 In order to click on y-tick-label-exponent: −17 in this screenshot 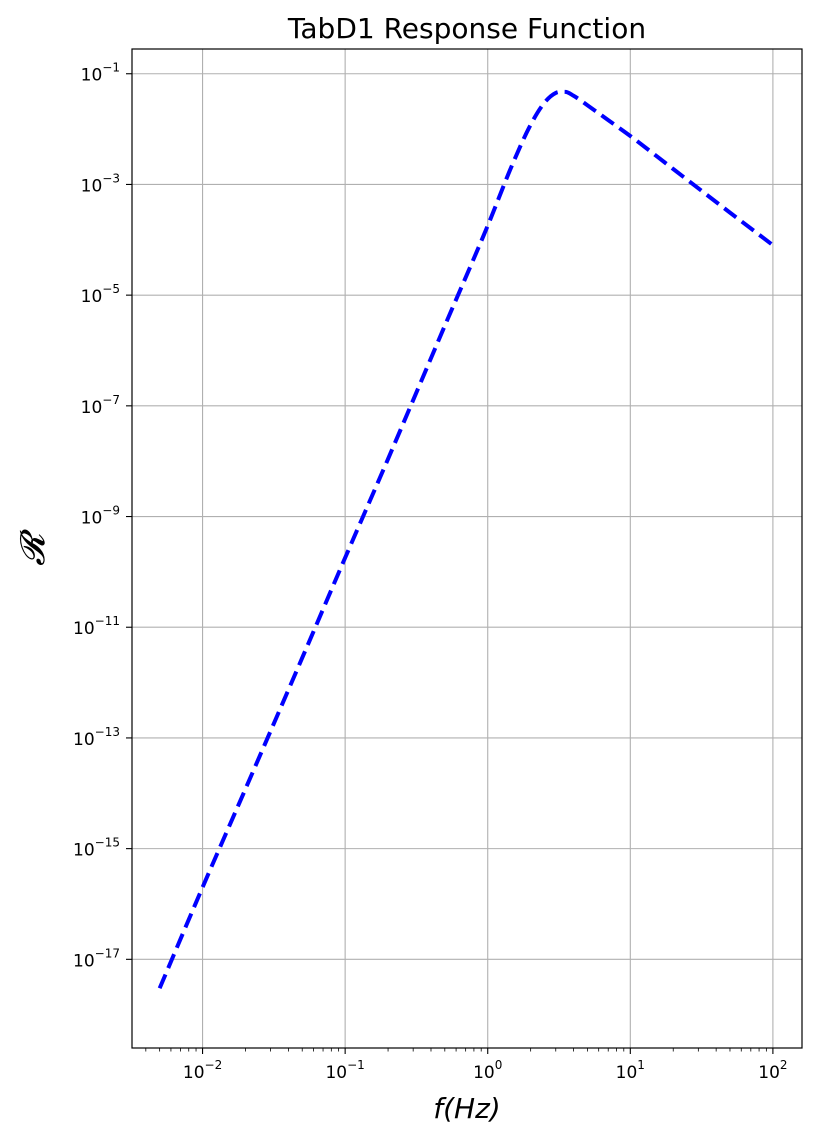, I will do `click(107, 953)`.